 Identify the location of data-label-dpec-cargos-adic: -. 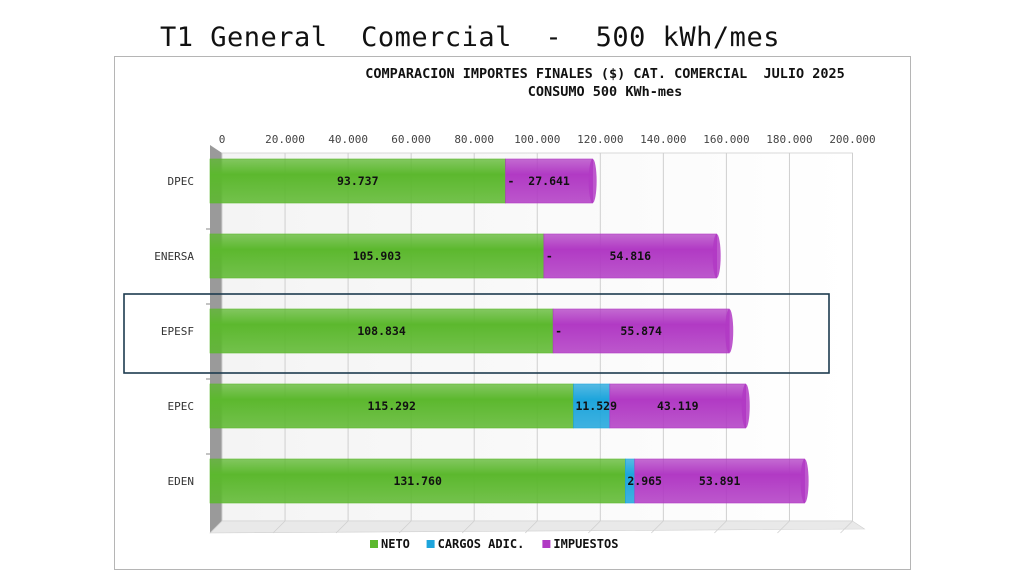
(511, 181).